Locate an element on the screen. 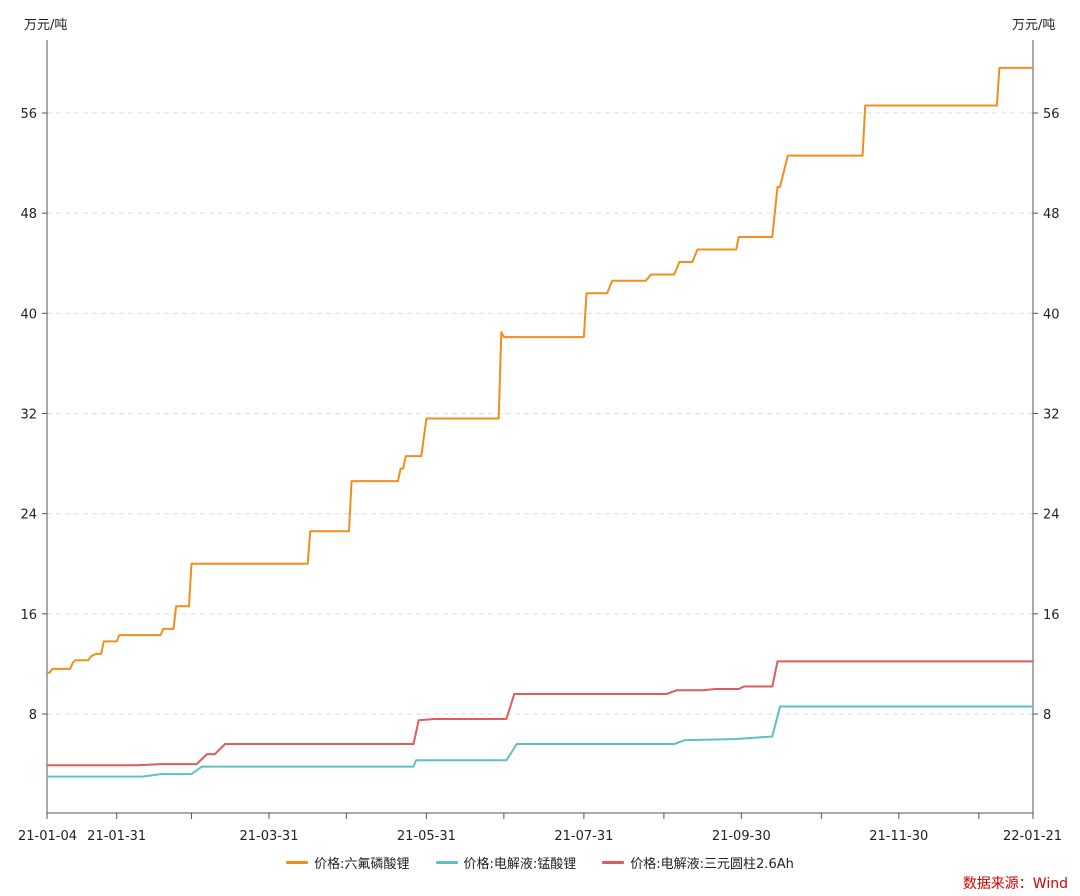 The image size is (1080, 896). legend-swatch-lipf6 is located at coordinates (297, 862).